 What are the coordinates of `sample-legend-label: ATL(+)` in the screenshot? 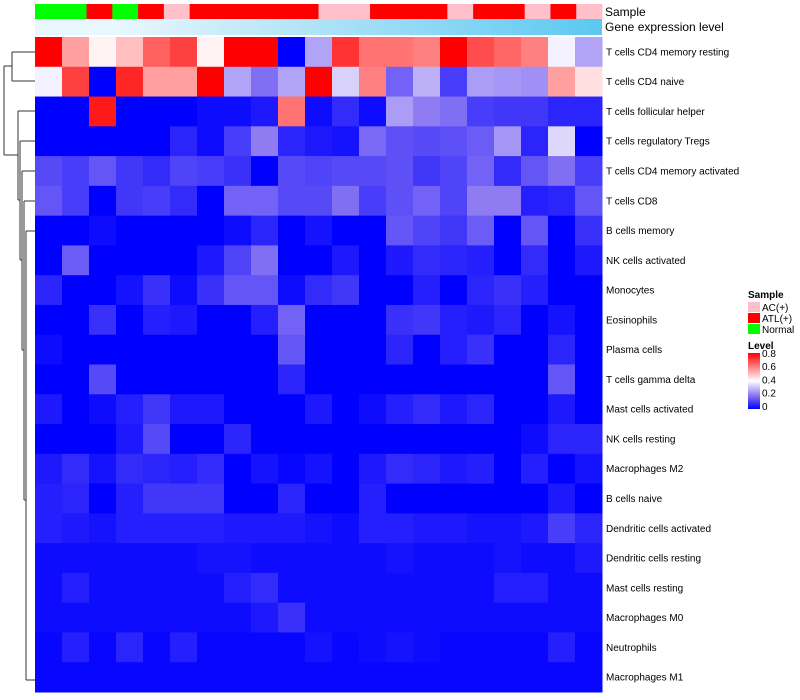 It's located at (777, 319).